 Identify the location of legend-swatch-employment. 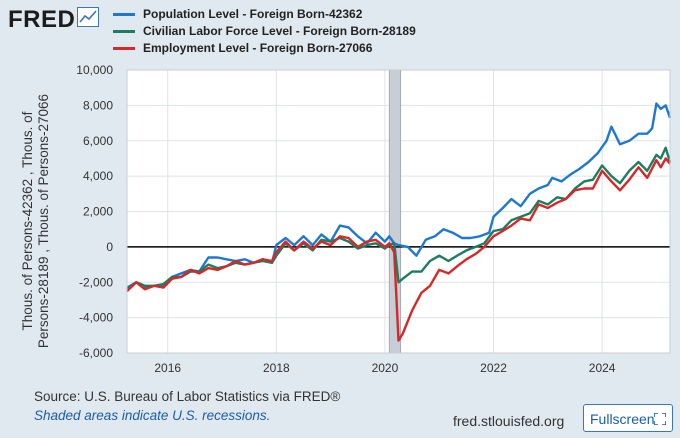
(124, 48).